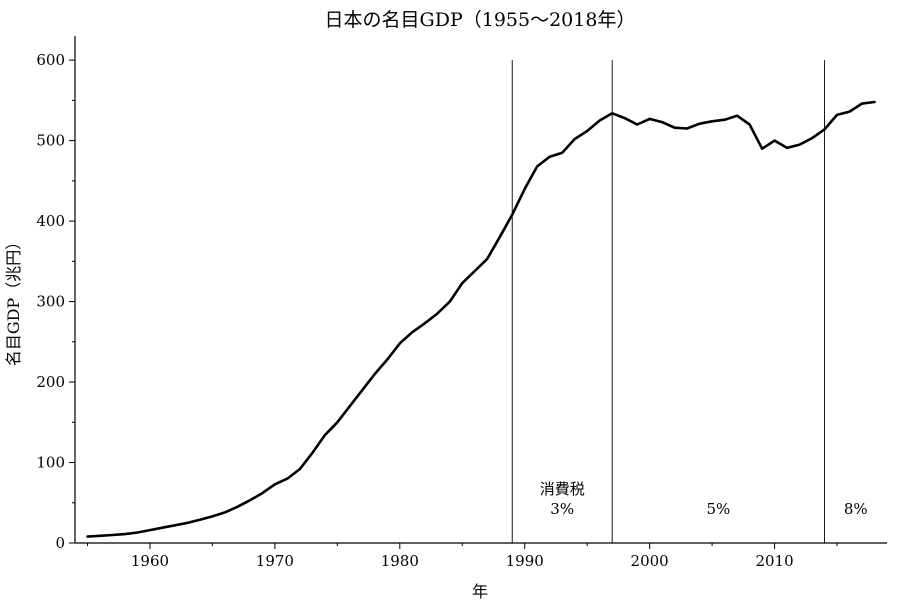 The width and height of the screenshot is (900, 600). What do you see at coordinates (50, 60) in the screenshot?
I see `y-tick-label: 600` at bounding box center [50, 60].